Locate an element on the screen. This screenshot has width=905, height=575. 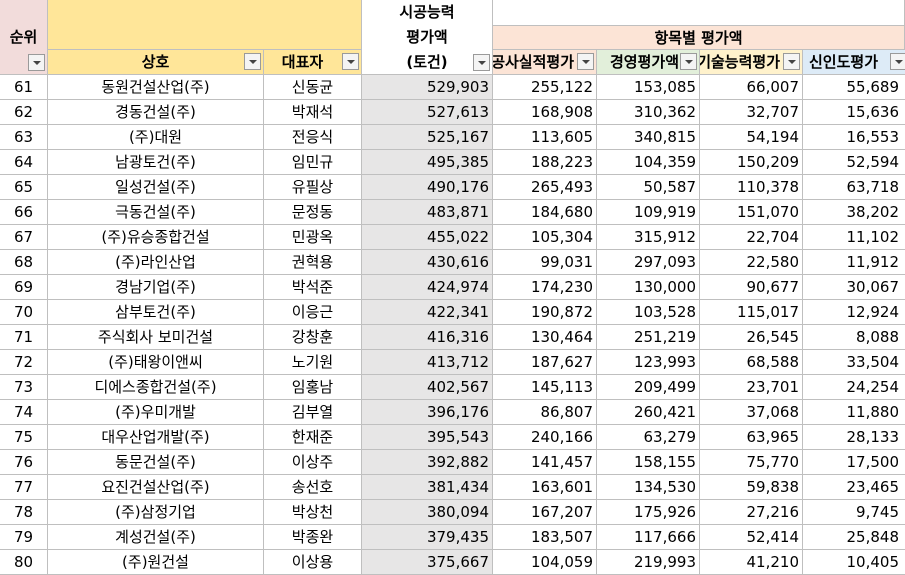
cell-company: 요진건설산업(주) is located at coordinates (156, 487).